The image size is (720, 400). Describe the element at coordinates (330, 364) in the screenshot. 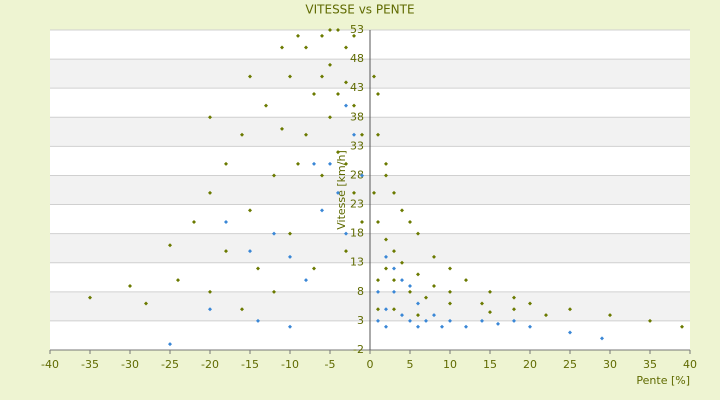

I see `x-tick-label: -5` at that location.